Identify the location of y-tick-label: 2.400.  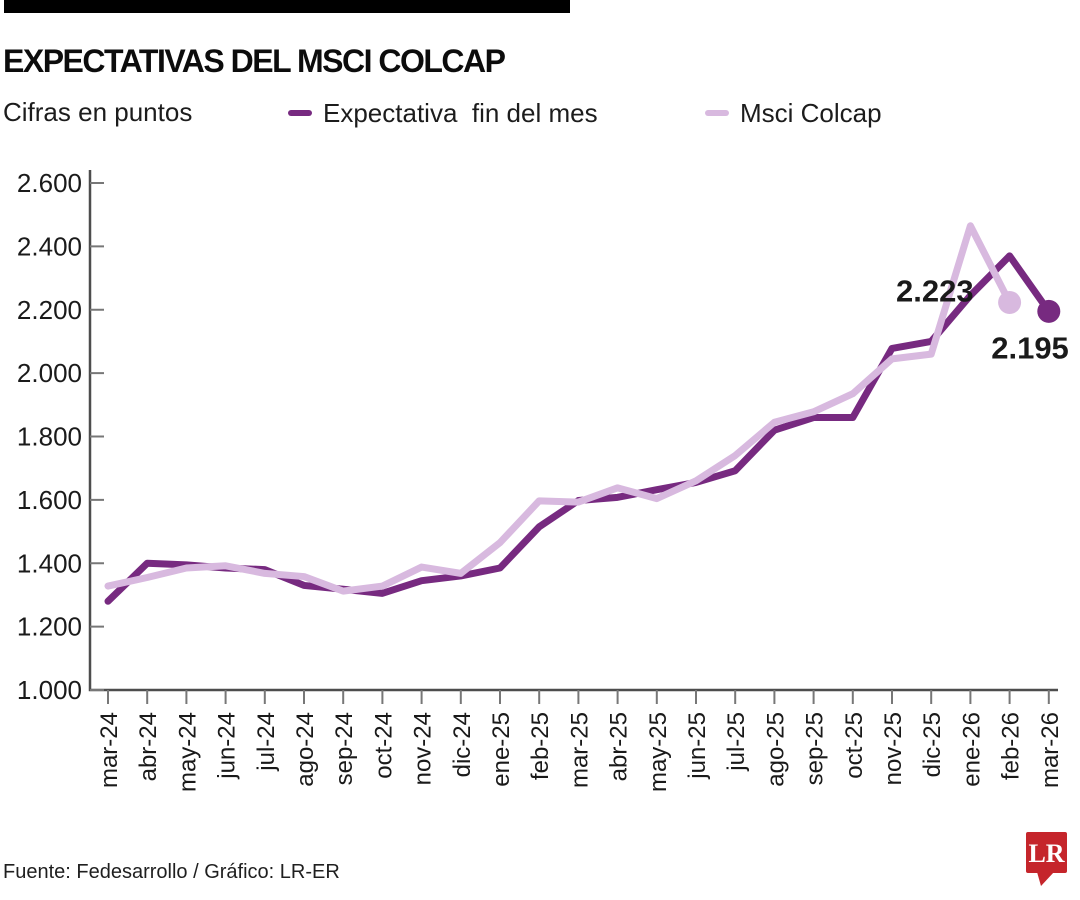
(49, 246).